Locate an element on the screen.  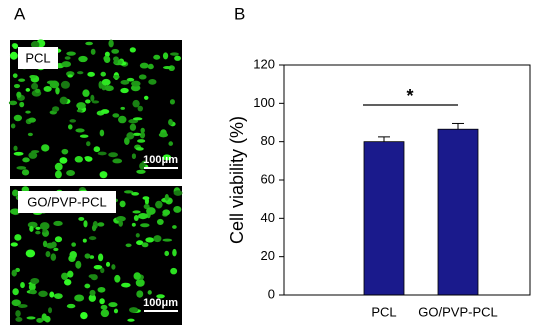
y-tick-label: 0 is located at coordinates (271, 293).